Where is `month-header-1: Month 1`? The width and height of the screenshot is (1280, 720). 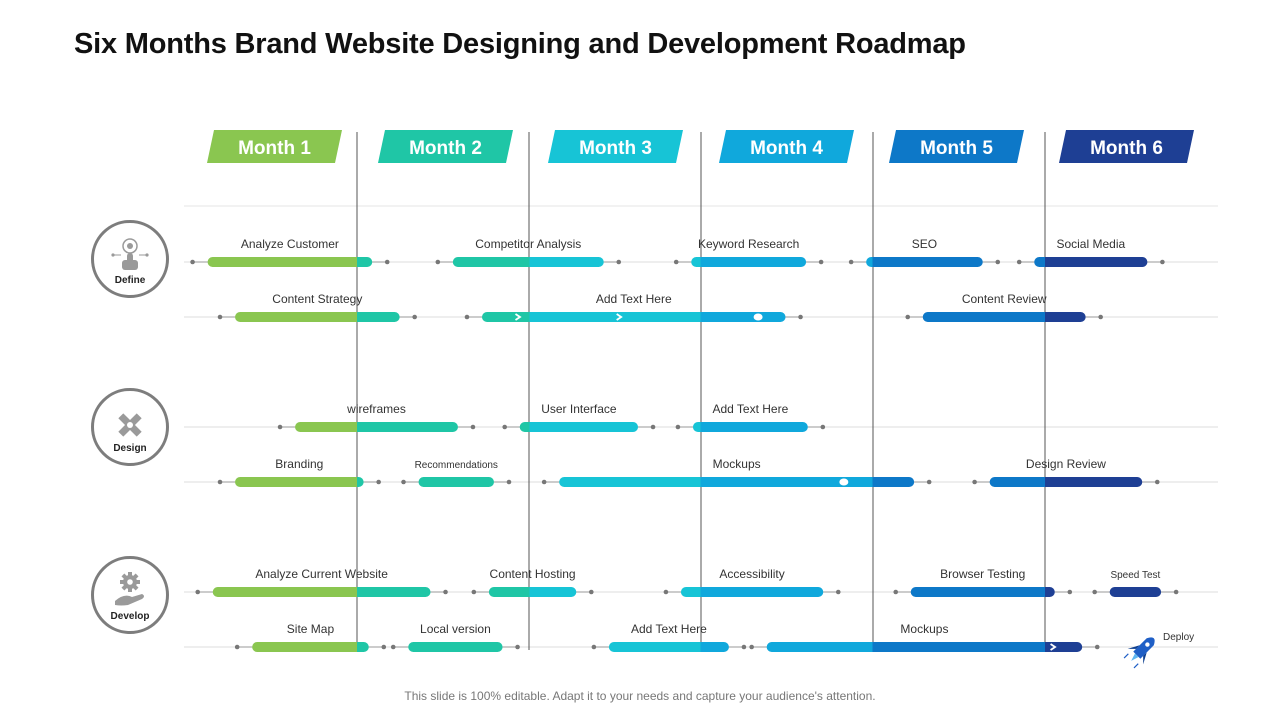
month-header-1: Month 1 is located at coordinates (274, 146).